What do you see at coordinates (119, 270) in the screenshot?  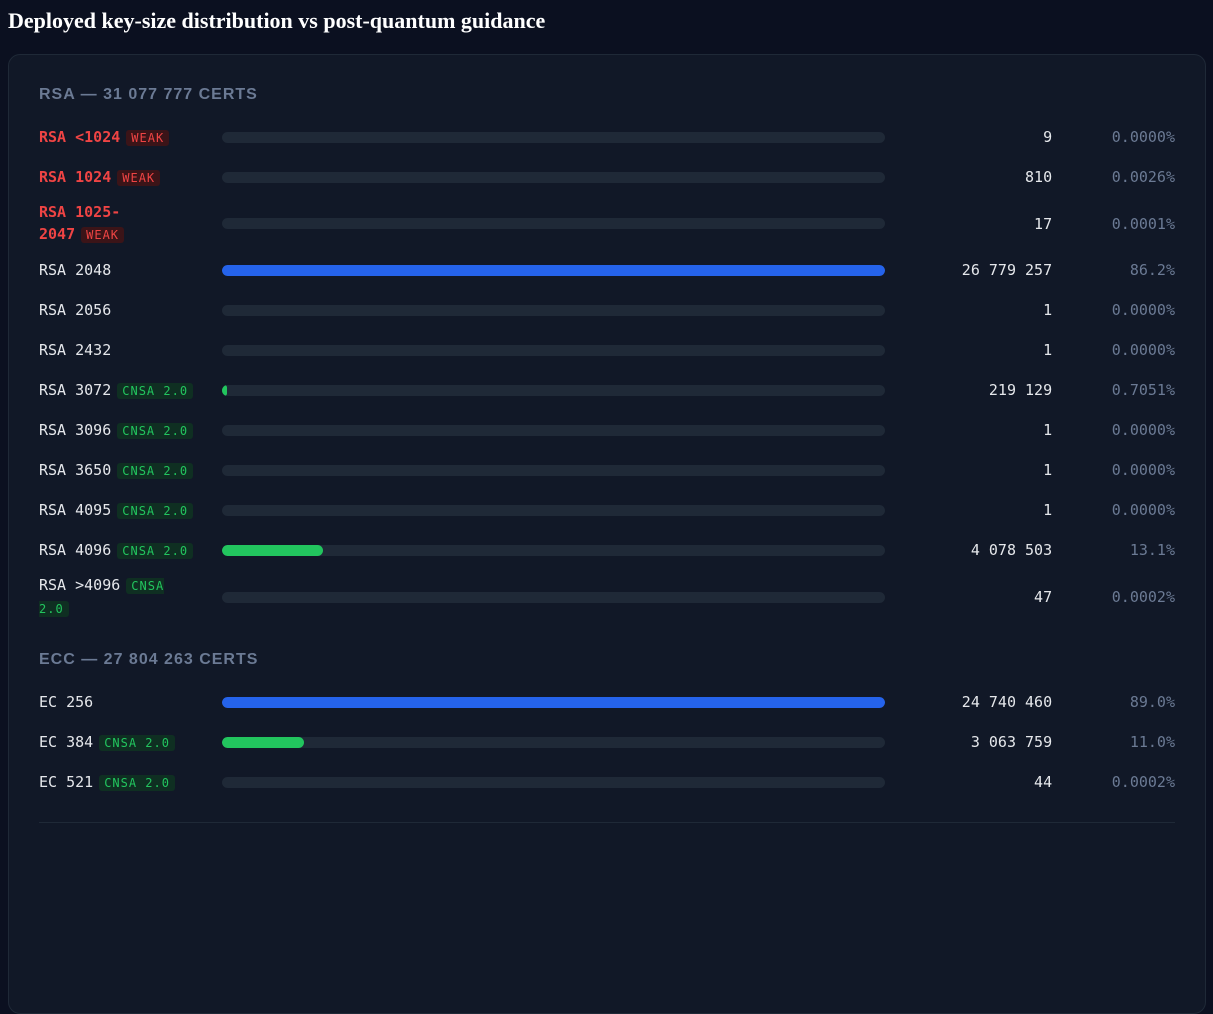 I see `key-label: RSA 2048` at bounding box center [119, 270].